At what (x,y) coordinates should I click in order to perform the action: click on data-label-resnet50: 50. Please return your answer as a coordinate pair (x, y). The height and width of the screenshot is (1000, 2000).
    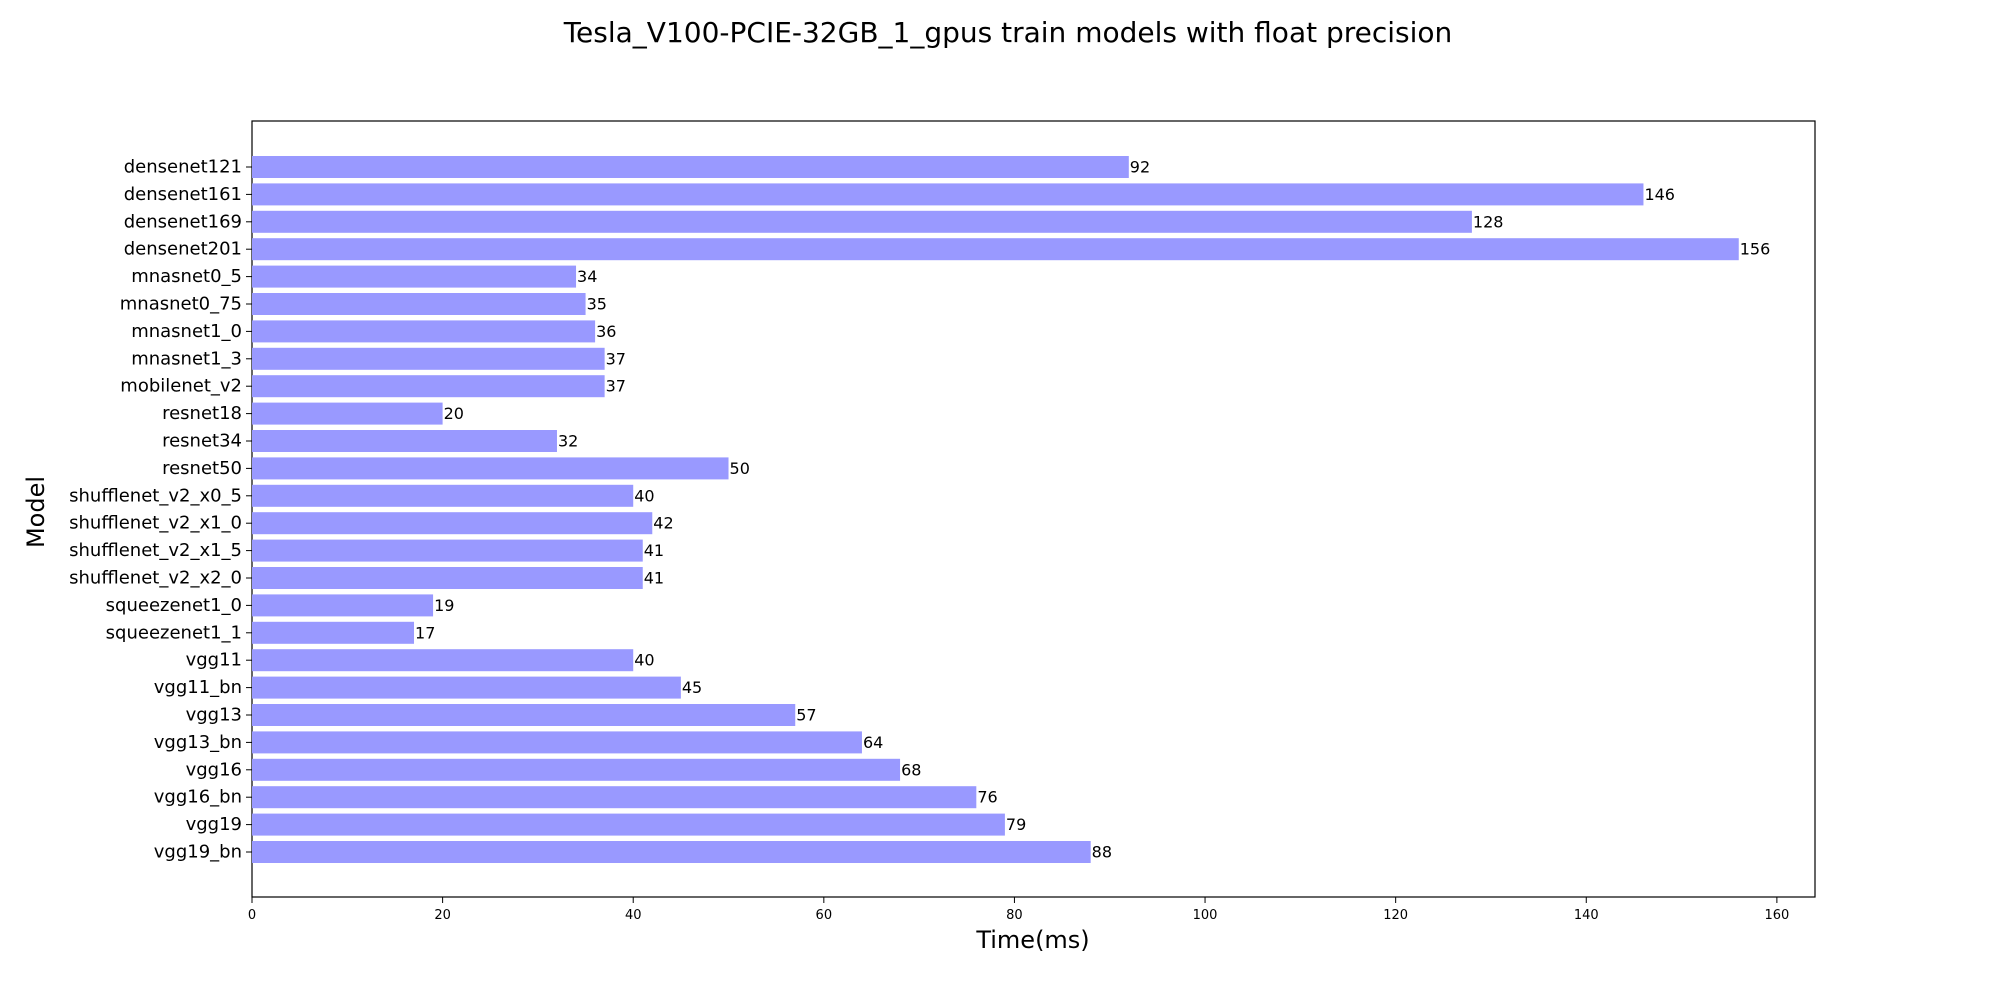
    Looking at the image, I should click on (740, 468).